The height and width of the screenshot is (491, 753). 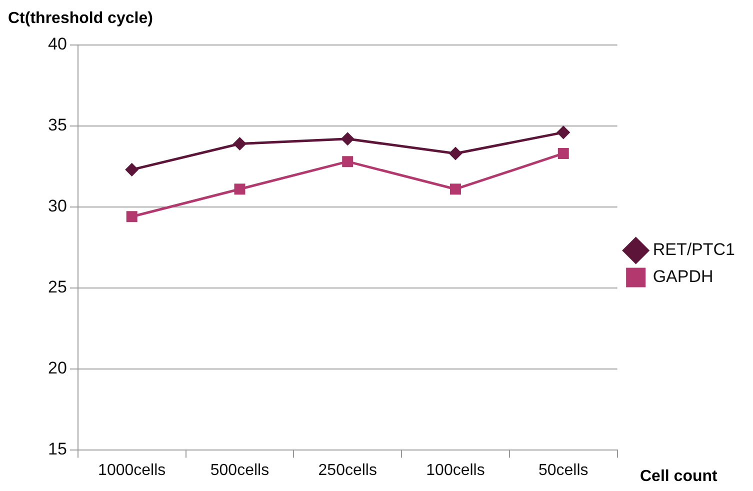 What do you see at coordinates (683, 276) in the screenshot?
I see `legend-label: GAPDH` at bounding box center [683, 276].